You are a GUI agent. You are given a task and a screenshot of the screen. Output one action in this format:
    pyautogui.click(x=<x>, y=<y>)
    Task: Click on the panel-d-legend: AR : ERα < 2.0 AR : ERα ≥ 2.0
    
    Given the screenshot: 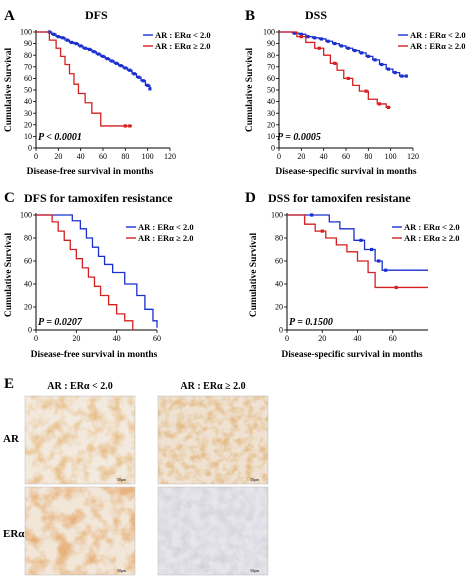 What is the action you would take?
    pyautogui.click(x=426, y=232)
    